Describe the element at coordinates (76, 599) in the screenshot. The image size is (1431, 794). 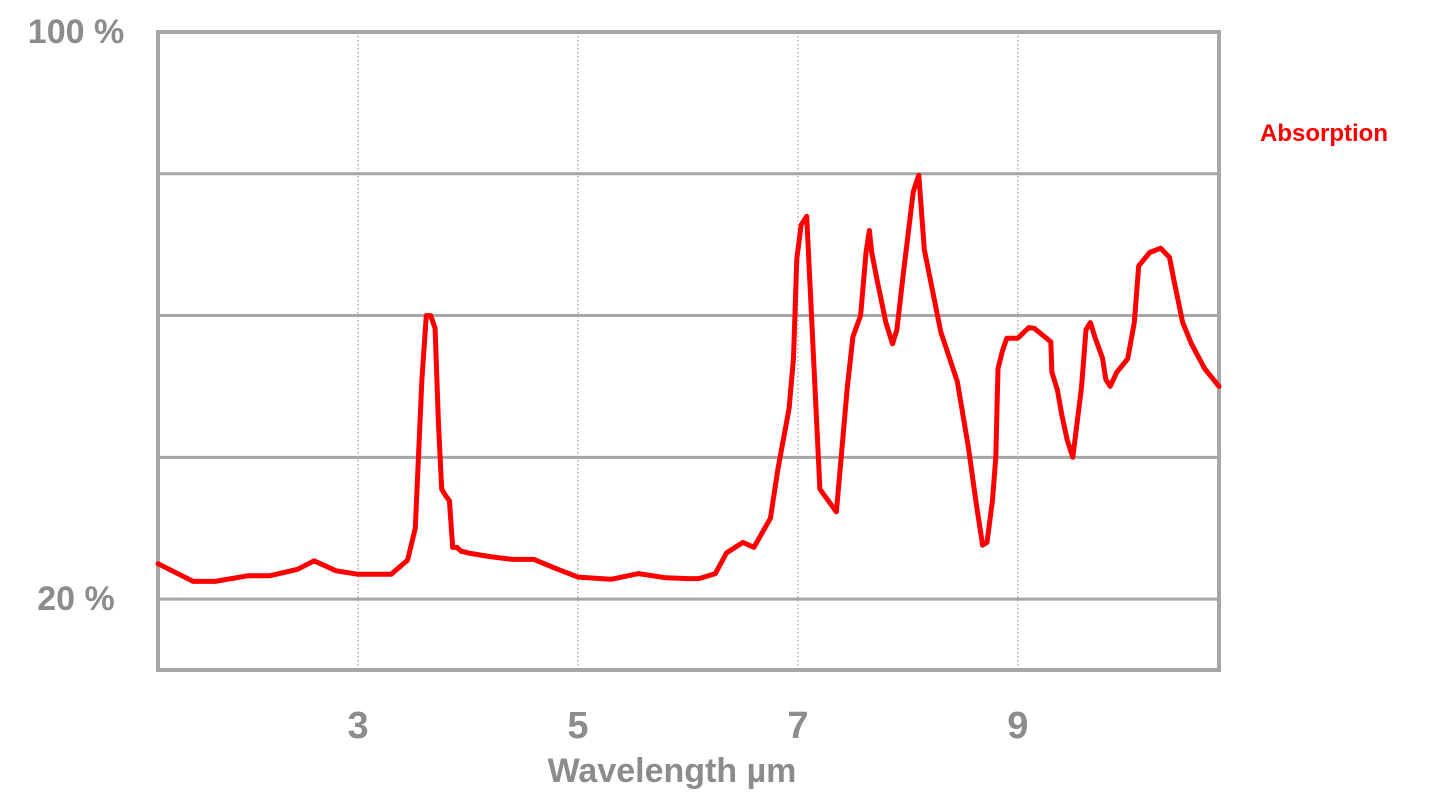
I see `y-tick-20: 20 %` at that location.